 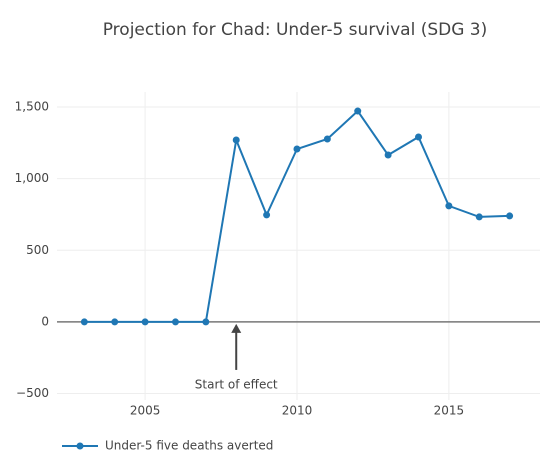 What do you see at coordinates (37, 250) in the screenshot?
I see `y-tick-label: 500` at bounding box center [37, 250].